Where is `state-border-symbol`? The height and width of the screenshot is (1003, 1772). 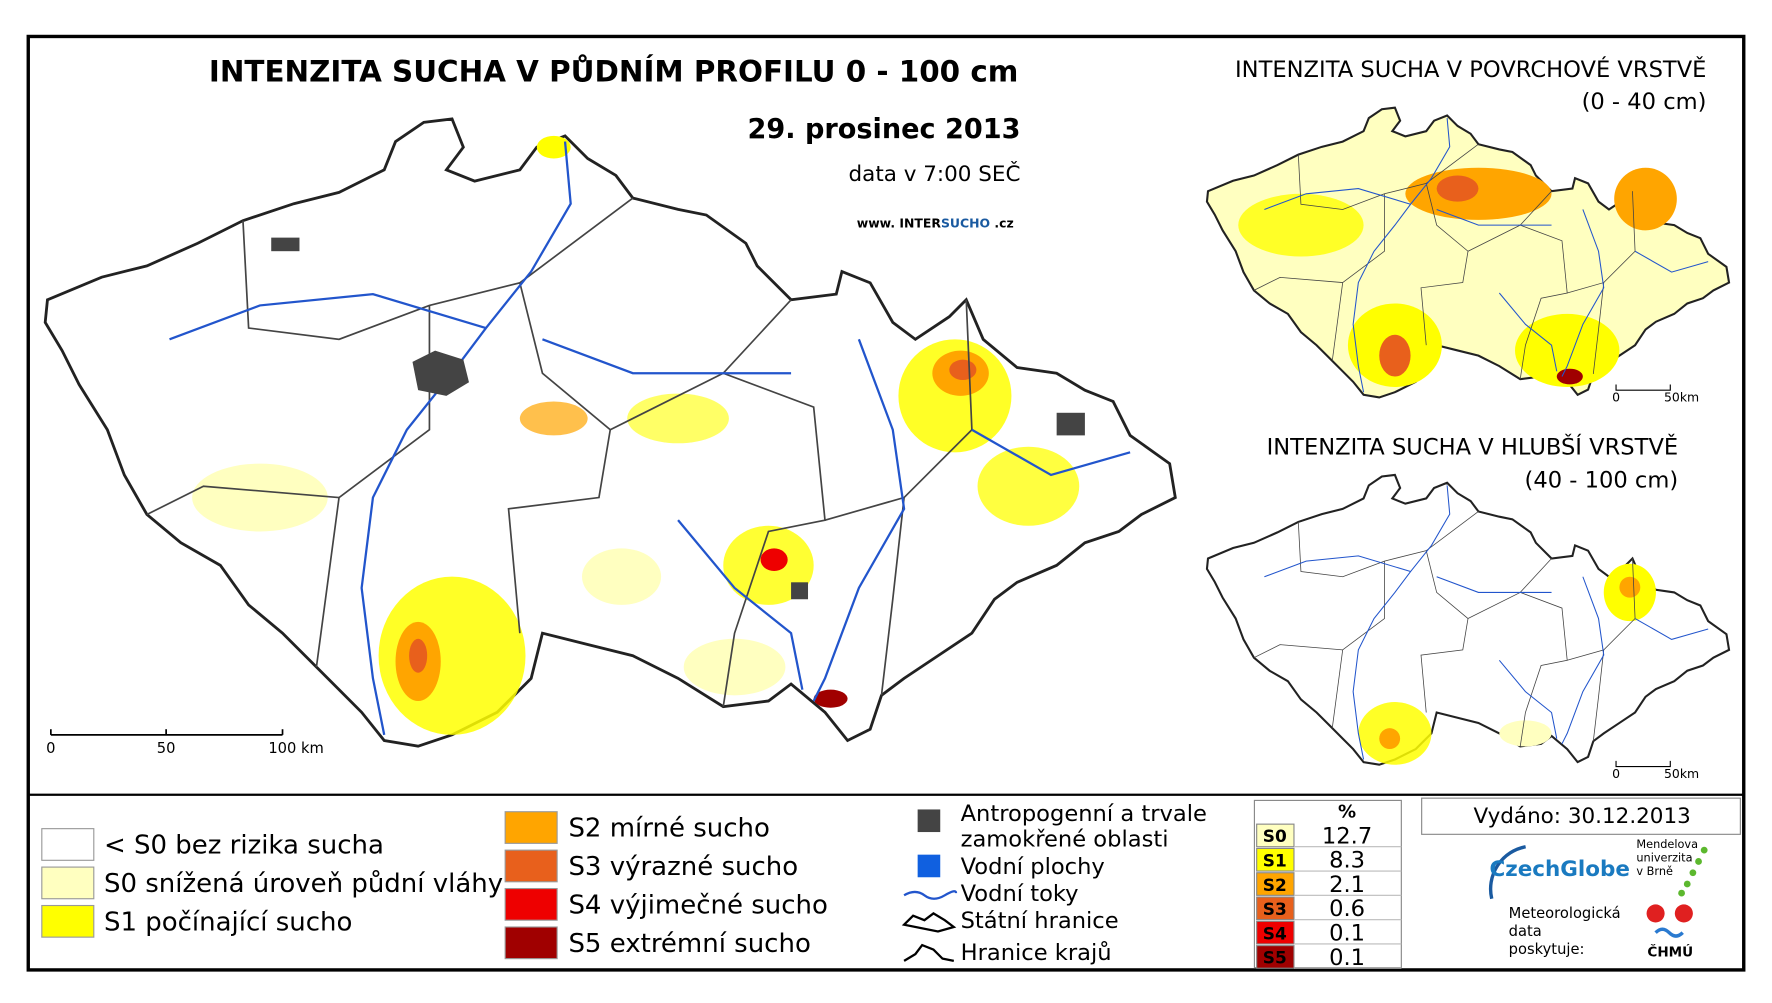
state-border-symbol is located at coordinates (929, 922).